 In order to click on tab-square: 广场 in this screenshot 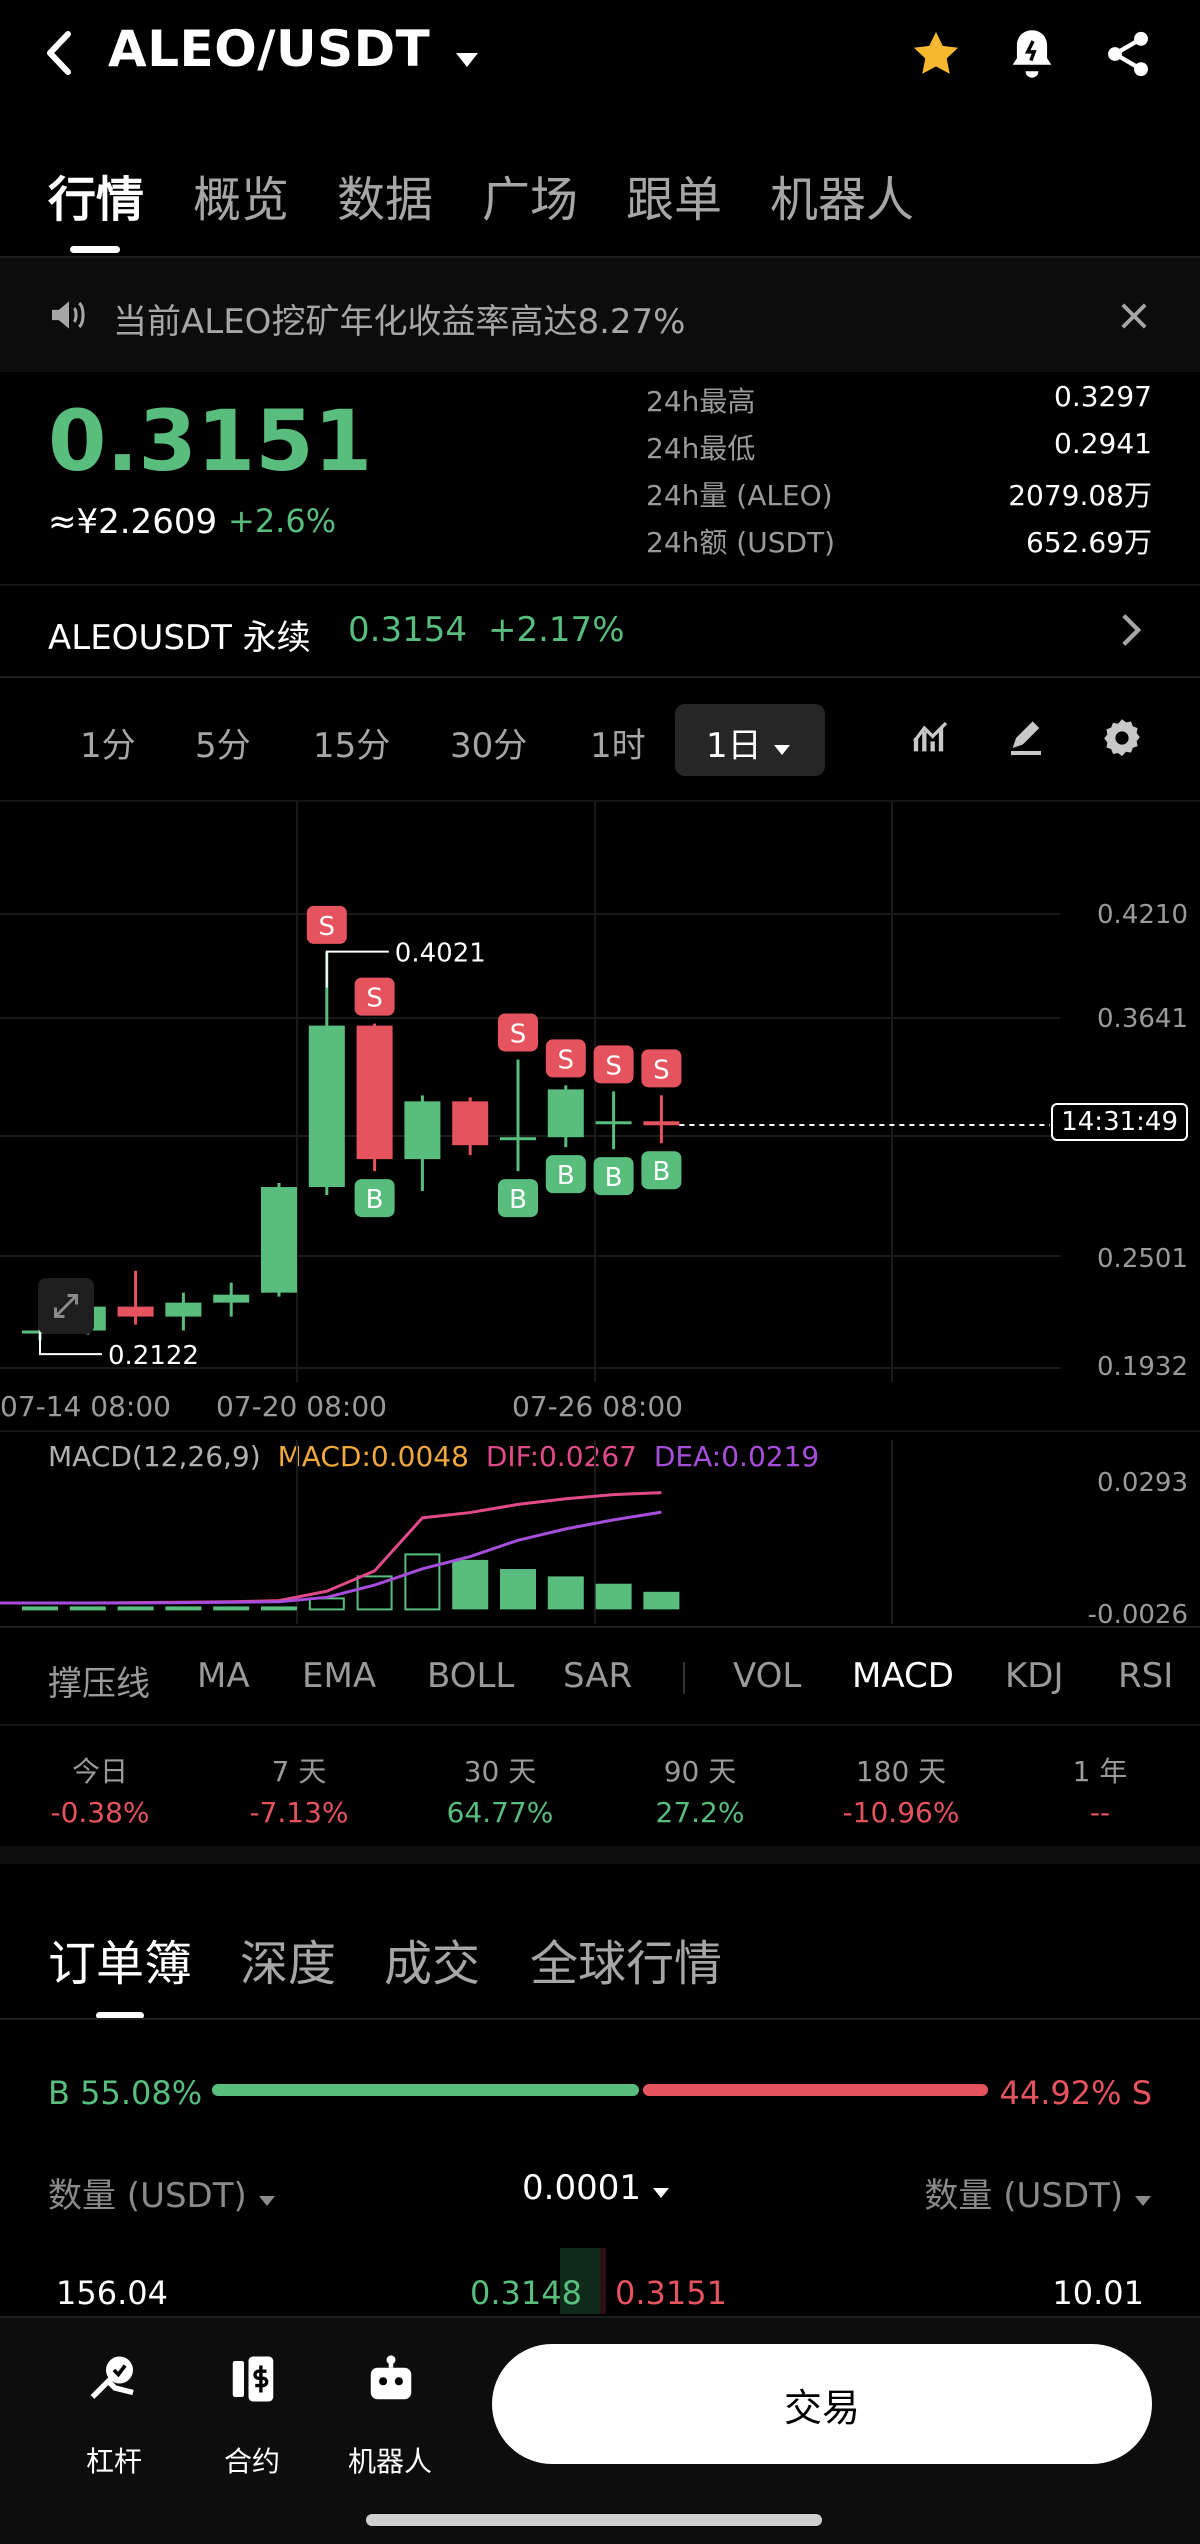, I will do `click(530, 200)`.